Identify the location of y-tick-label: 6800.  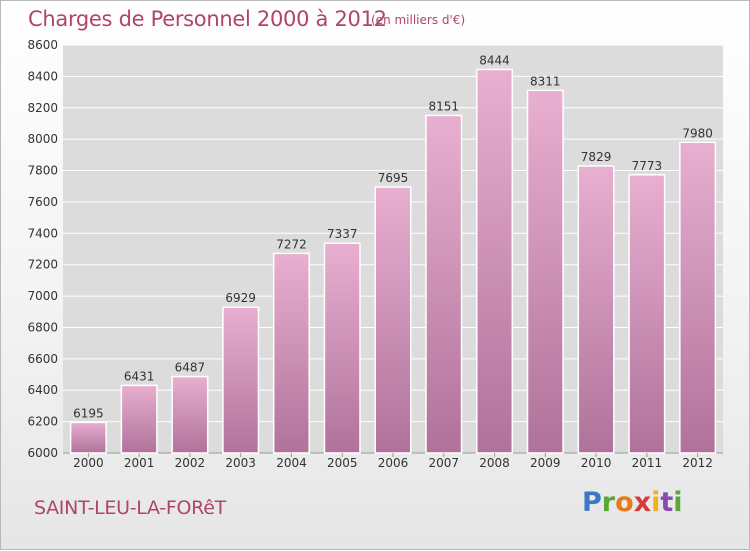
(42, 327).